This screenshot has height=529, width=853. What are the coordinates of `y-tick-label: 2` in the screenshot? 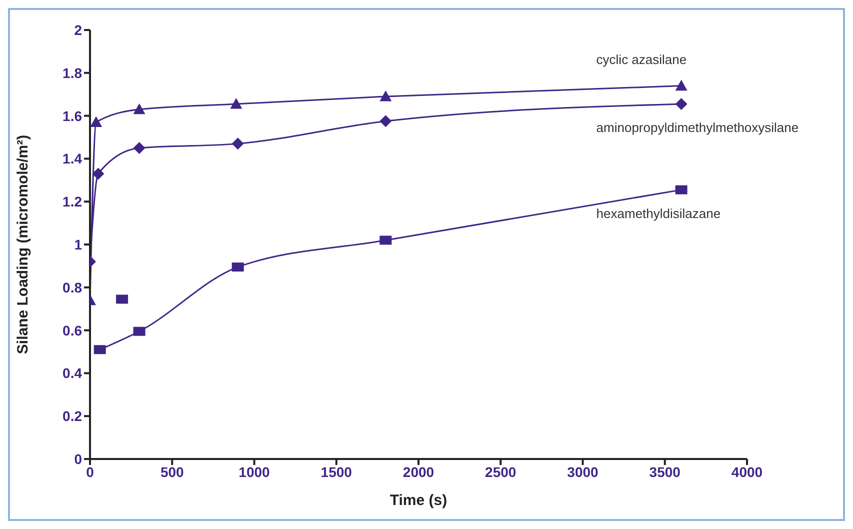 It's located at (78, 30).